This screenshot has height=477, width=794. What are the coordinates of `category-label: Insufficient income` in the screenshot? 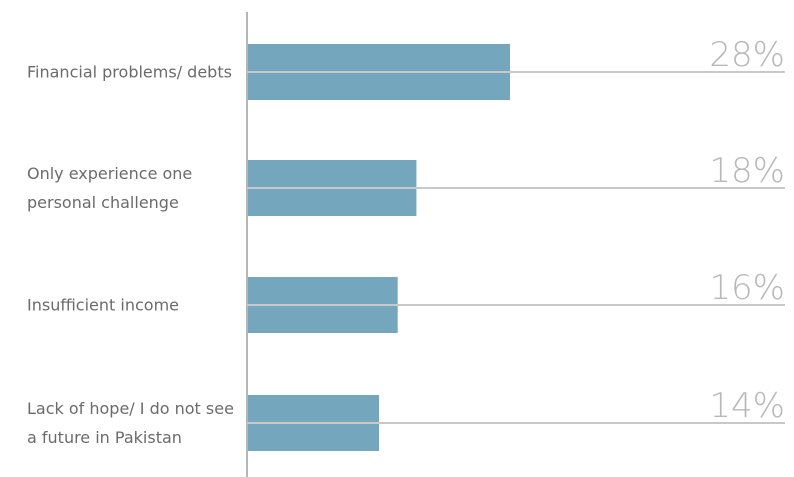 It's located at (103, 305).